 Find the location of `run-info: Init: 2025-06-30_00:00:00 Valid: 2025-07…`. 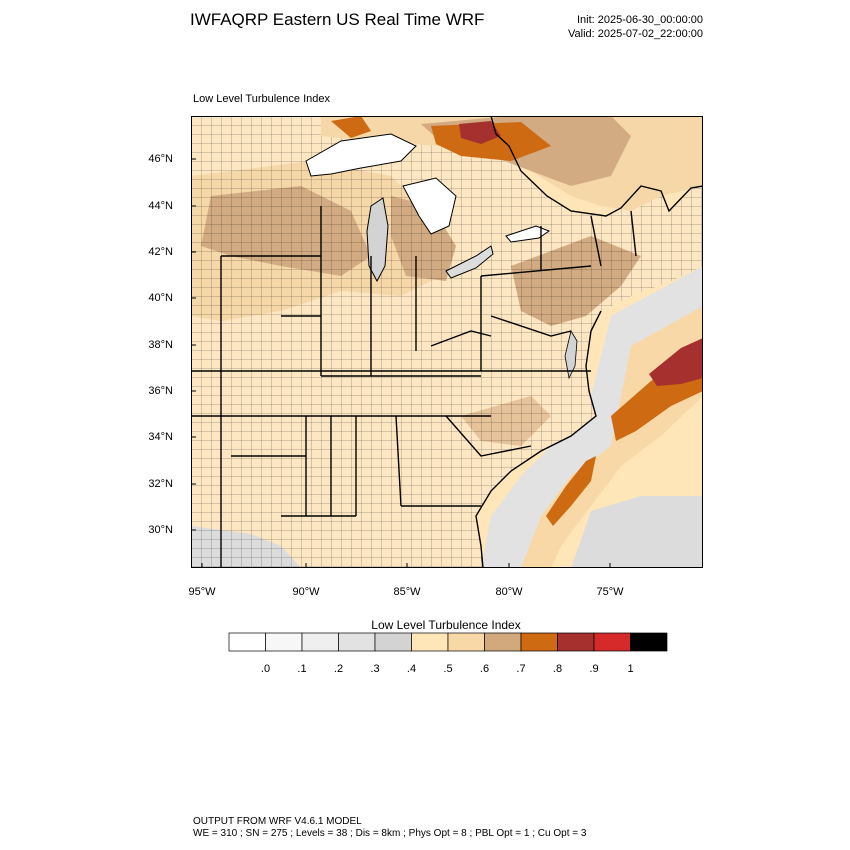

run-info: Init: 2025-06-30_00:00:00 Valid: 2025-07… is located at coordinates (635, 27).